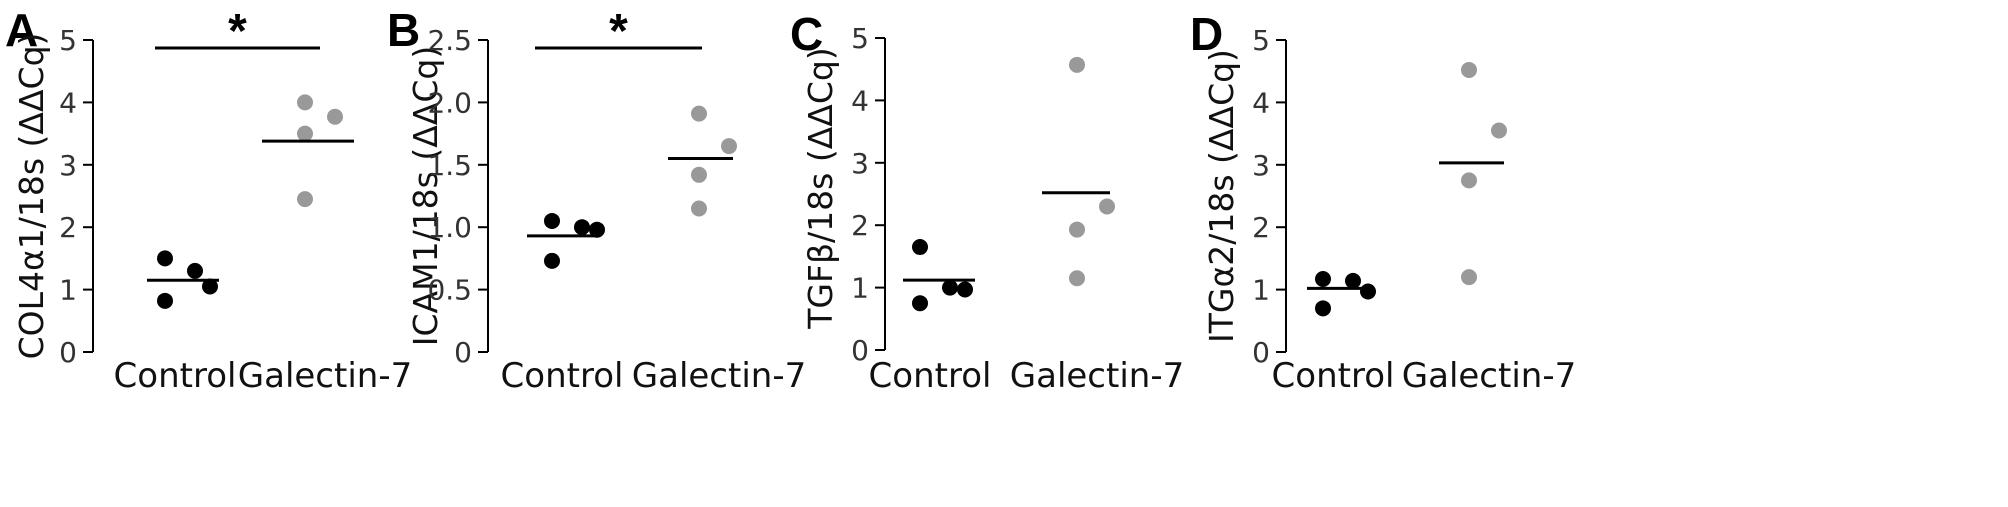  I want to click on panel-letter: A, so click(21, 30).